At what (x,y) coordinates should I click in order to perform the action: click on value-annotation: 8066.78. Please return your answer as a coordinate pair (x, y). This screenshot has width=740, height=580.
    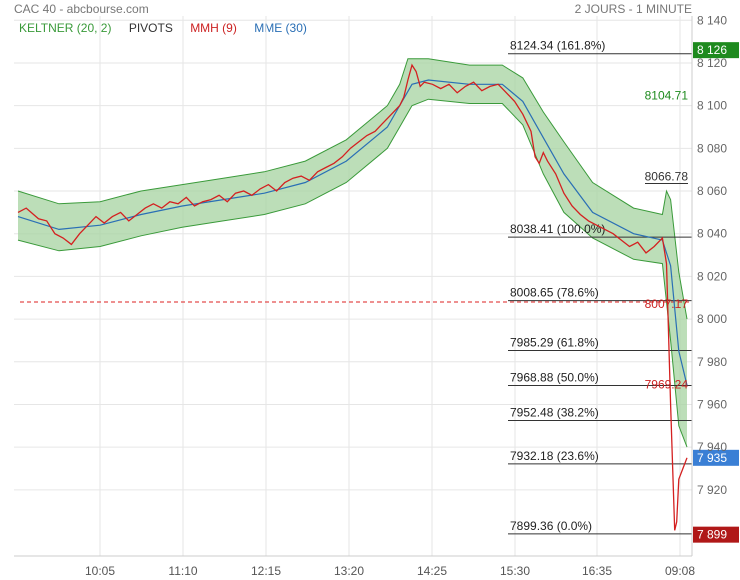
    Looking at the image, I should click on (667, 177).